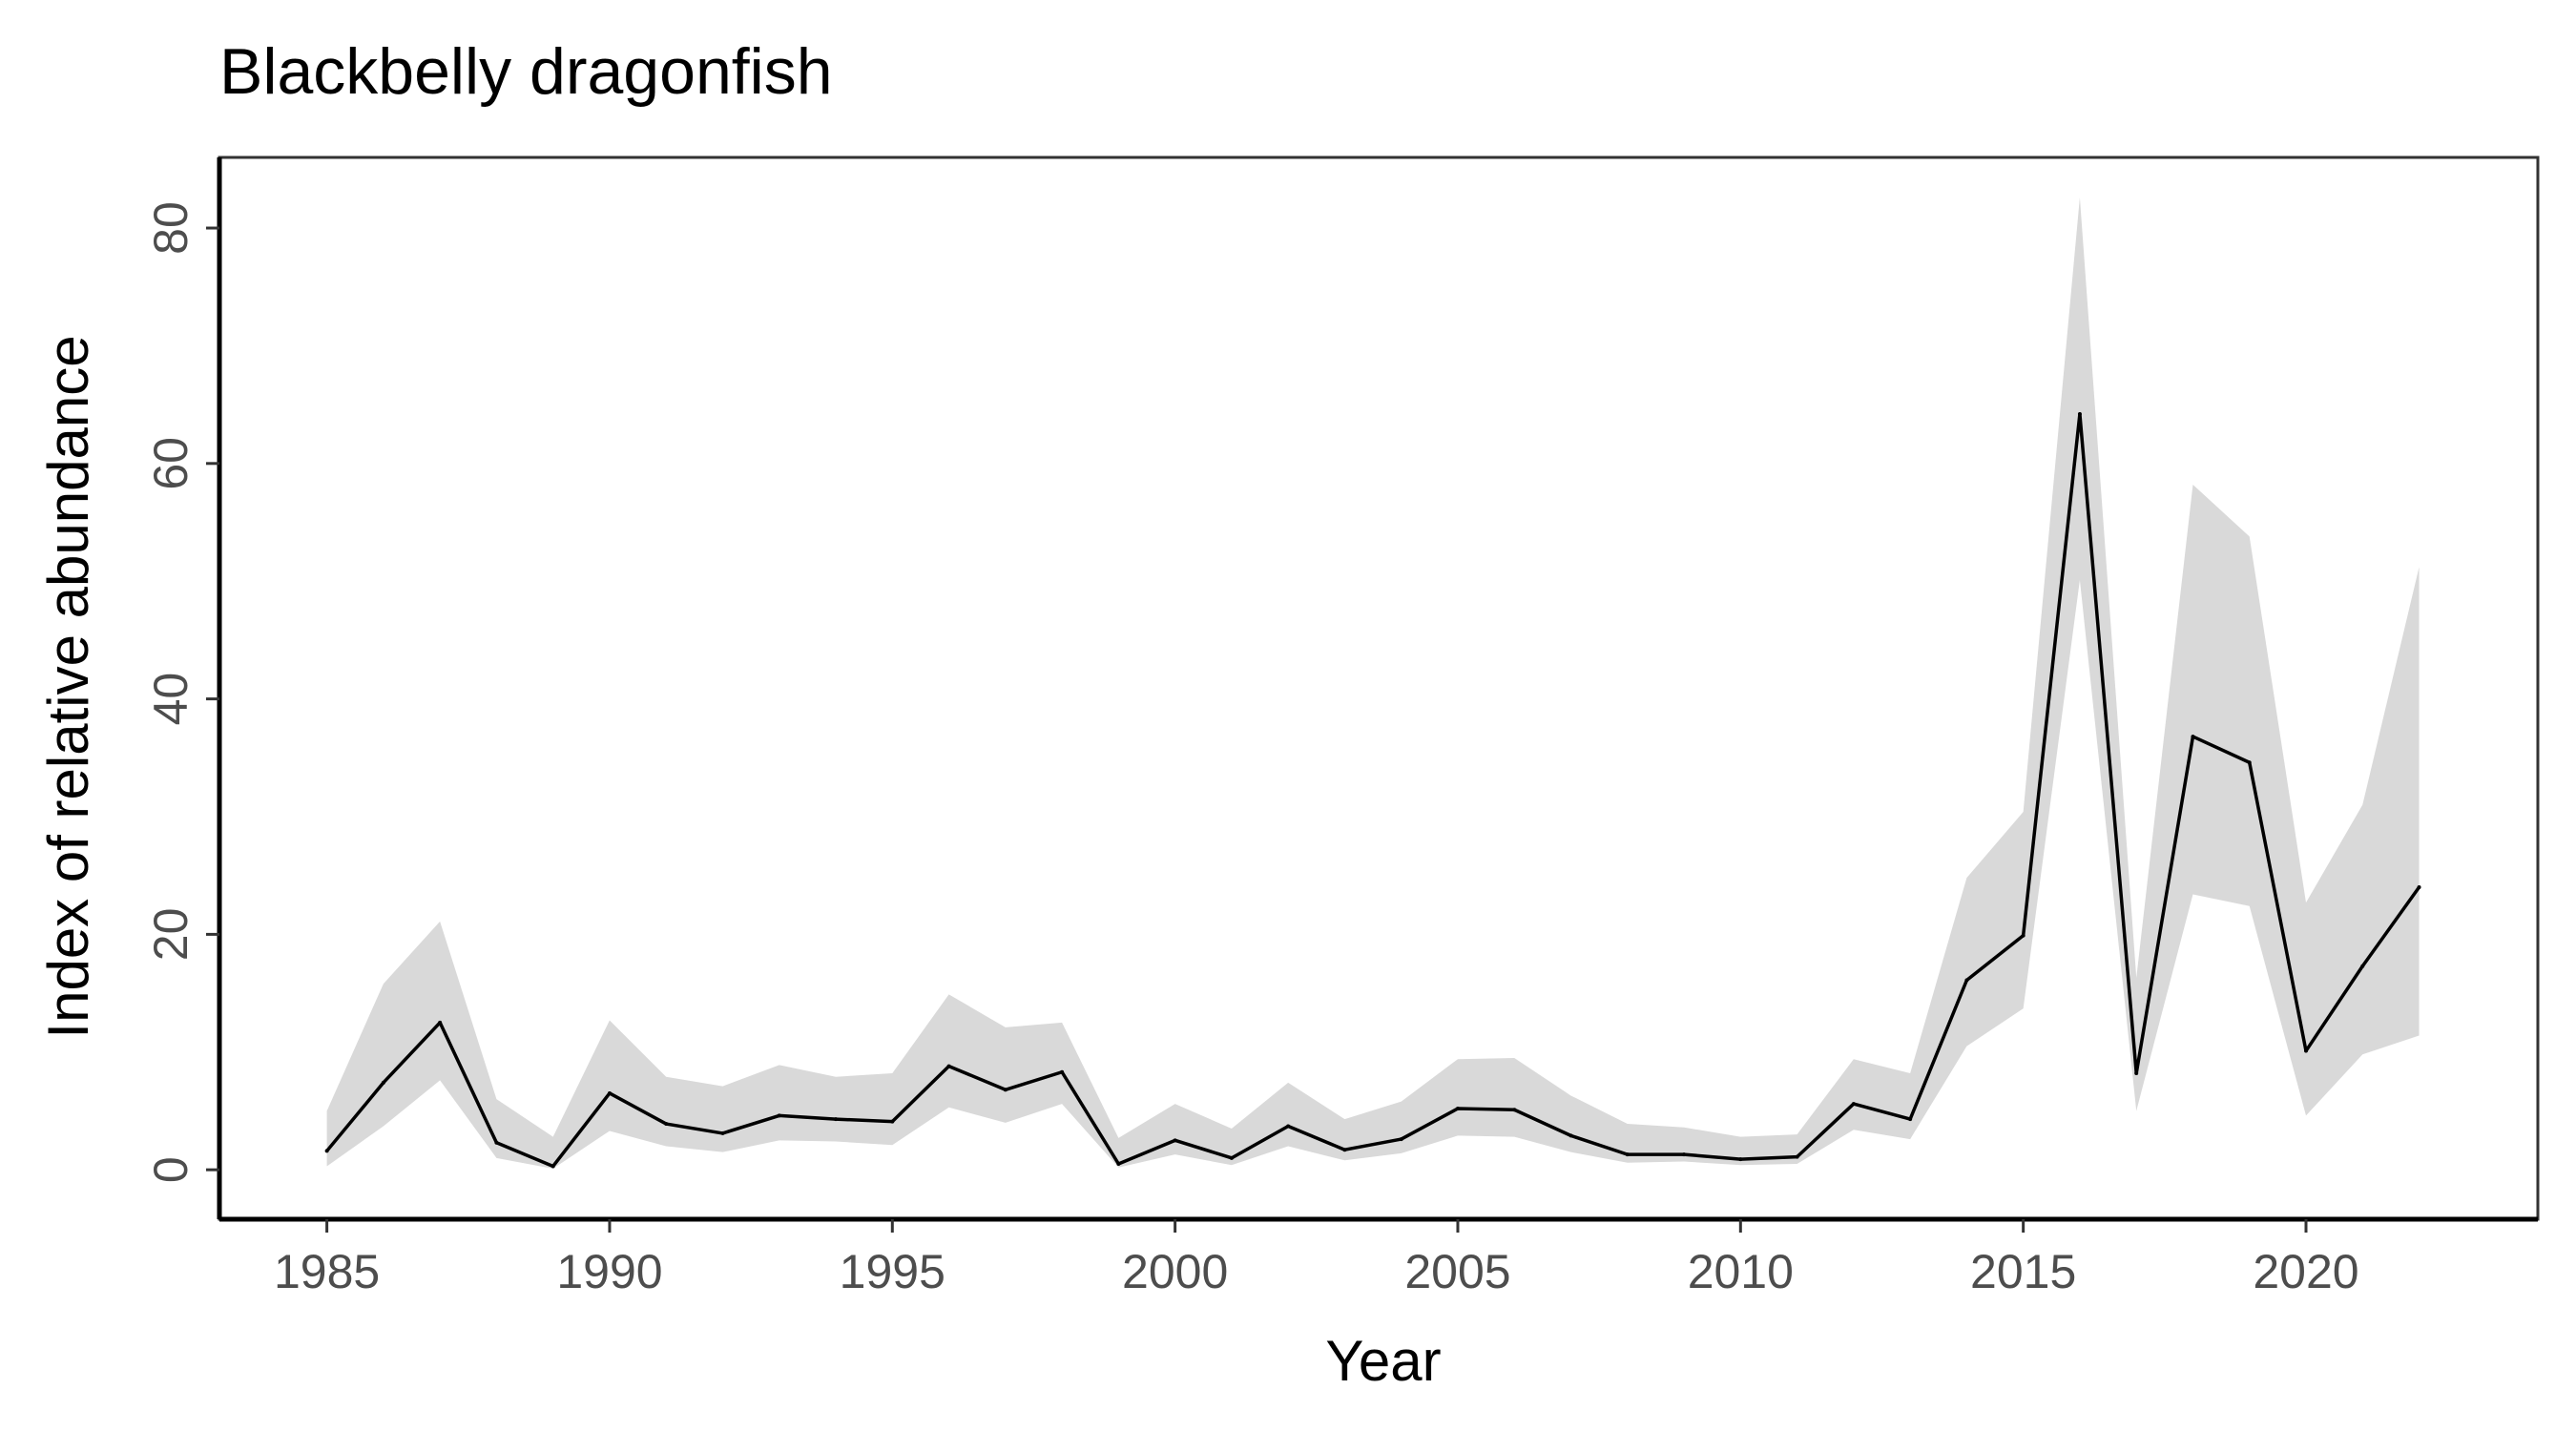 This screenshot has height=1431, width=2576. Describe the element at coordinates (1383, 1361) in the screenshot. I see `x-axis-title: Year` at that location.